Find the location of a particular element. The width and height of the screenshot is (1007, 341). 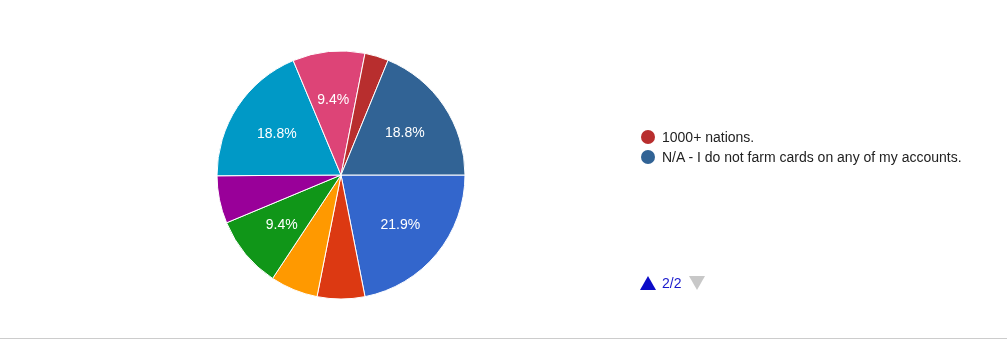

legend-label: 1000+ nations. is located at coordinates (708, 137).